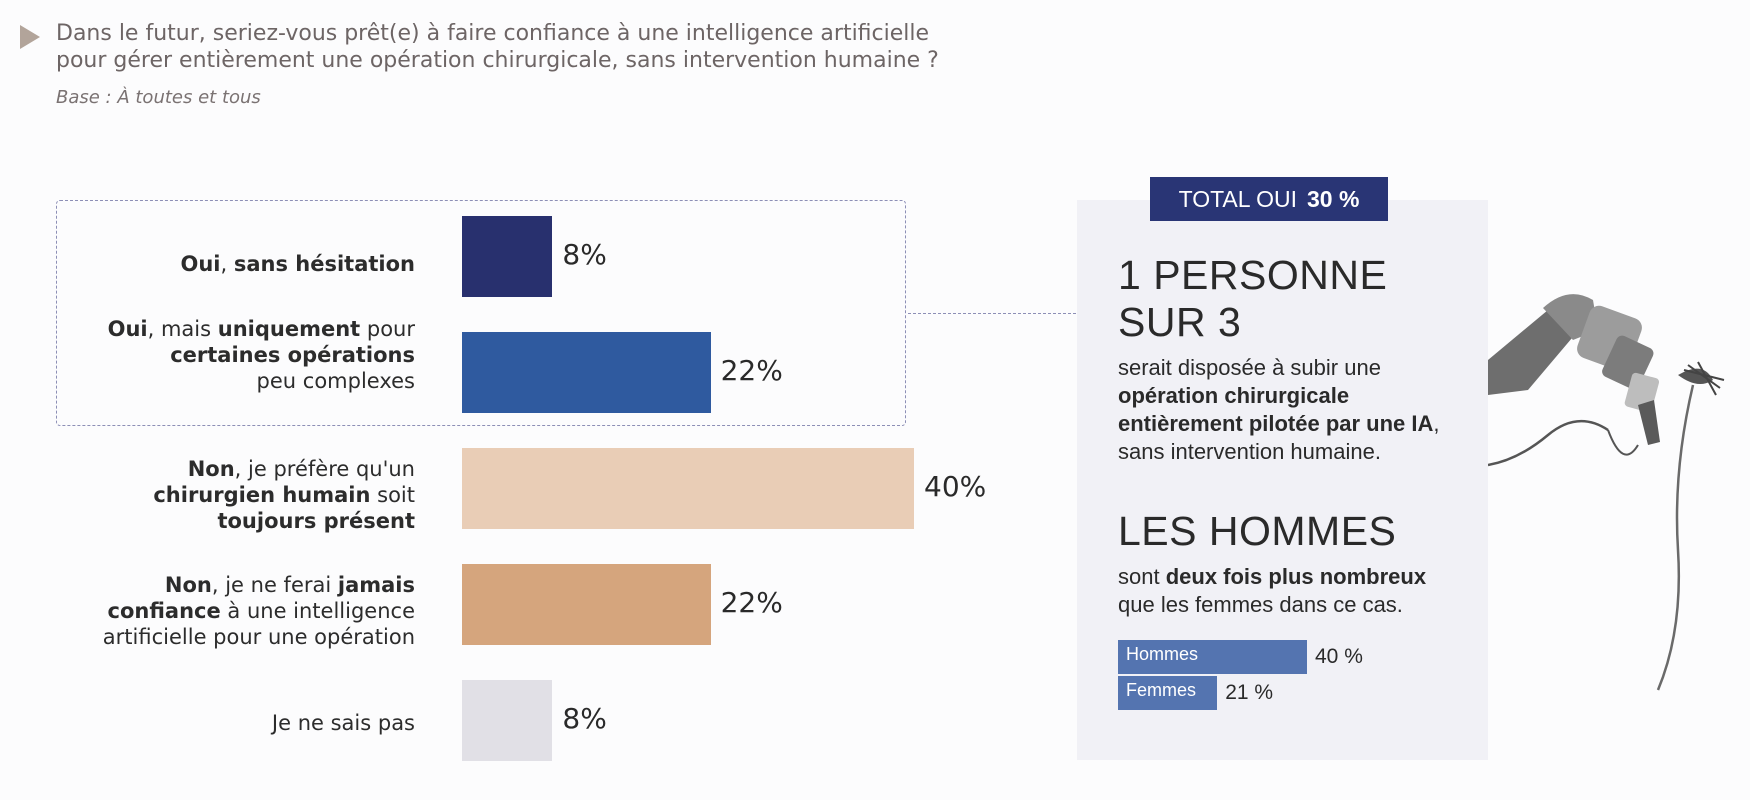  What do you see at coordinates (1257, 531) in the screenshot?
I see `headline-les-hommes: LES HOMMES` at bounding box center [1257, 531].